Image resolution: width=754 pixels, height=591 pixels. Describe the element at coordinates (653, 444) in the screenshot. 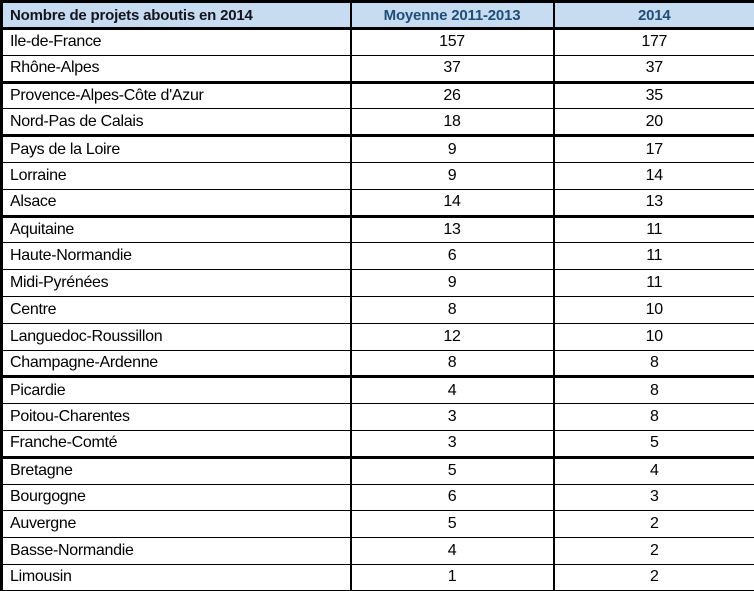

I see `value-2014-cell: 5` at that location.